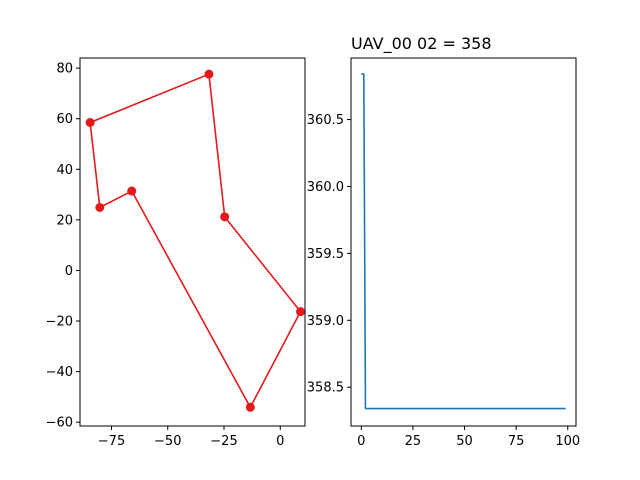 This screenshot has height=480, width=640. What do you see at coordinates (64, 69) in the screenshot?
I see `left-y-tick-label: 80` at bounding box center [64, 69].